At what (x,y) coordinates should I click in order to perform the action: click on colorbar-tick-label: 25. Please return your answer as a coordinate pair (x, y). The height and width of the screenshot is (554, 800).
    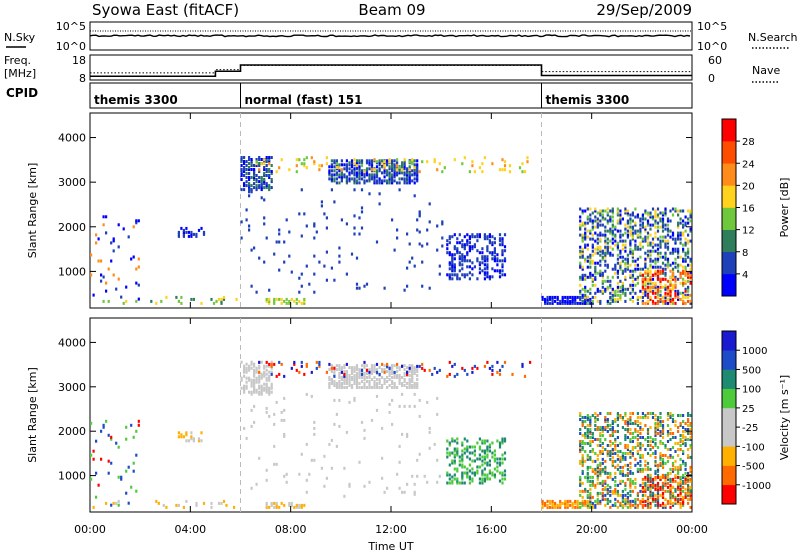
    Looking at the image, I should click on (748, 409).